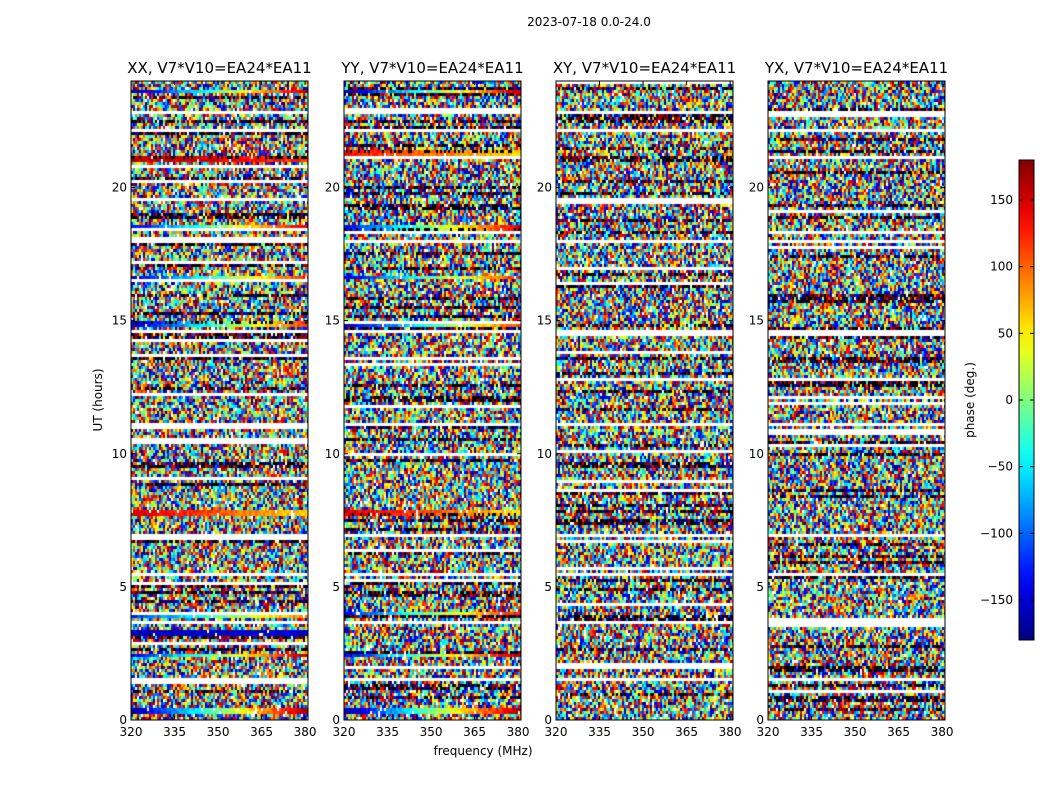 This screenshot has width=1050, height=800. I want to click on panel-raster-yx, so click(856, 400).